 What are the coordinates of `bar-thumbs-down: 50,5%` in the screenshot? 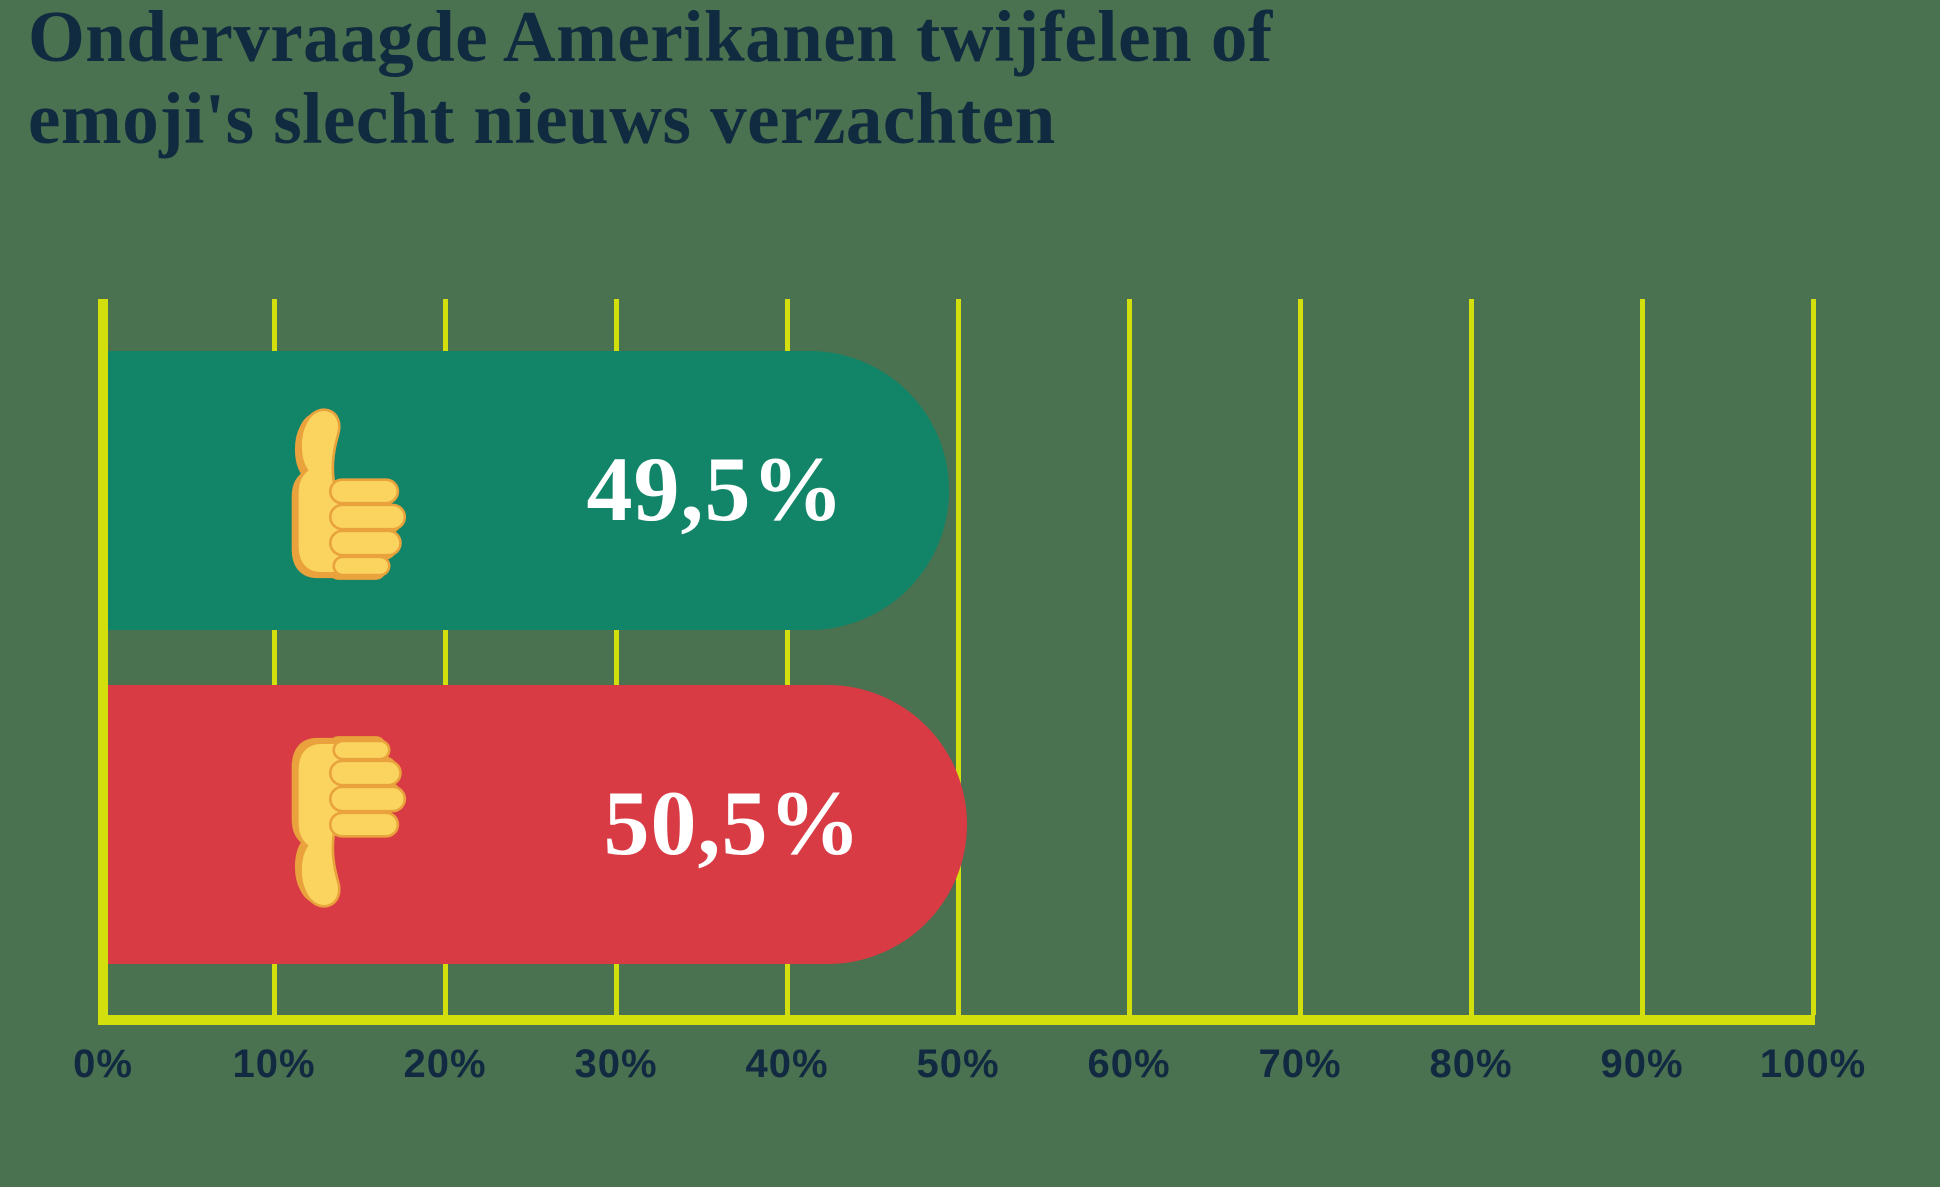 It's located at (537, 824).